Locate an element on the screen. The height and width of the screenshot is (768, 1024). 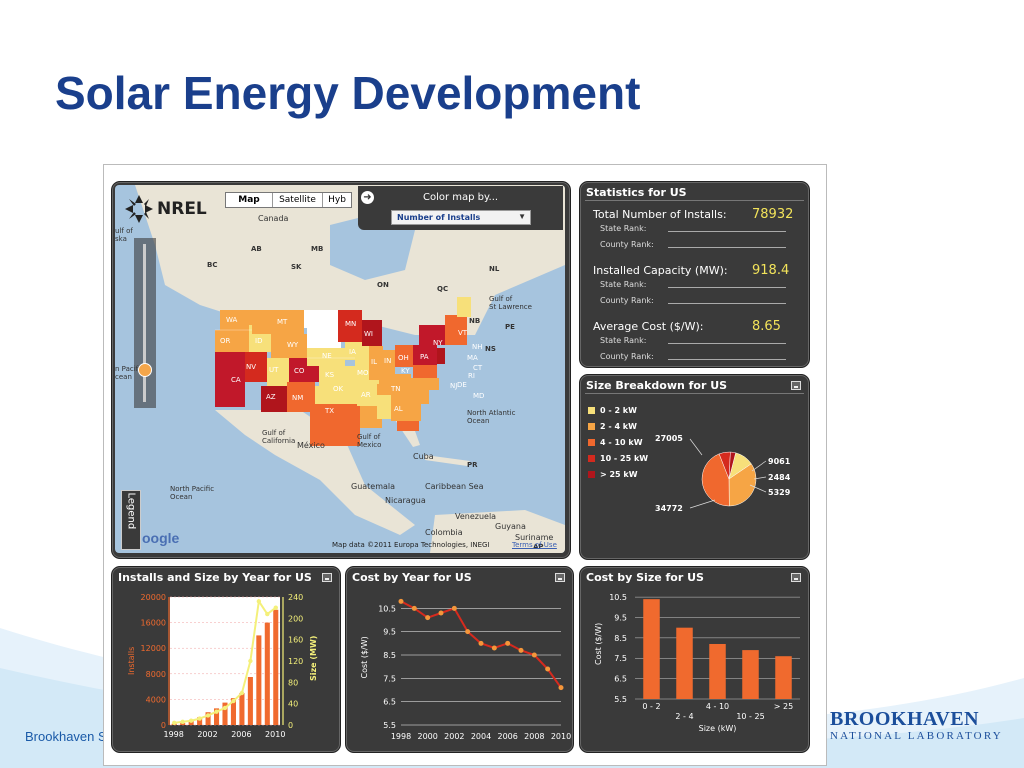
state-ut is located at coordinates (278, 372).